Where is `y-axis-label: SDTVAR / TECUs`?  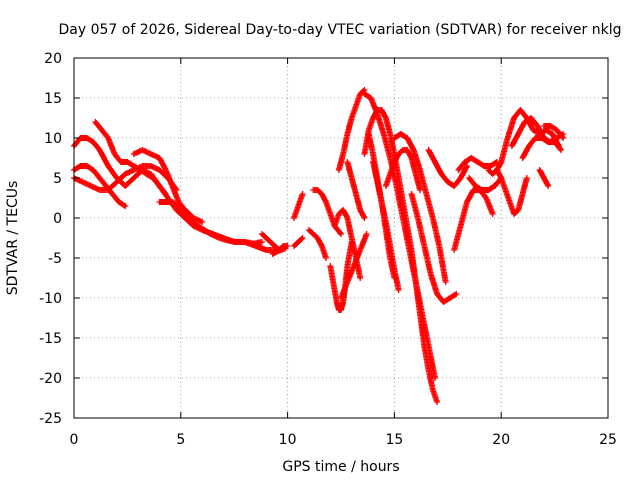
y-axis-label: SDTVAR / TECUs is located at coordinates (13, 238).